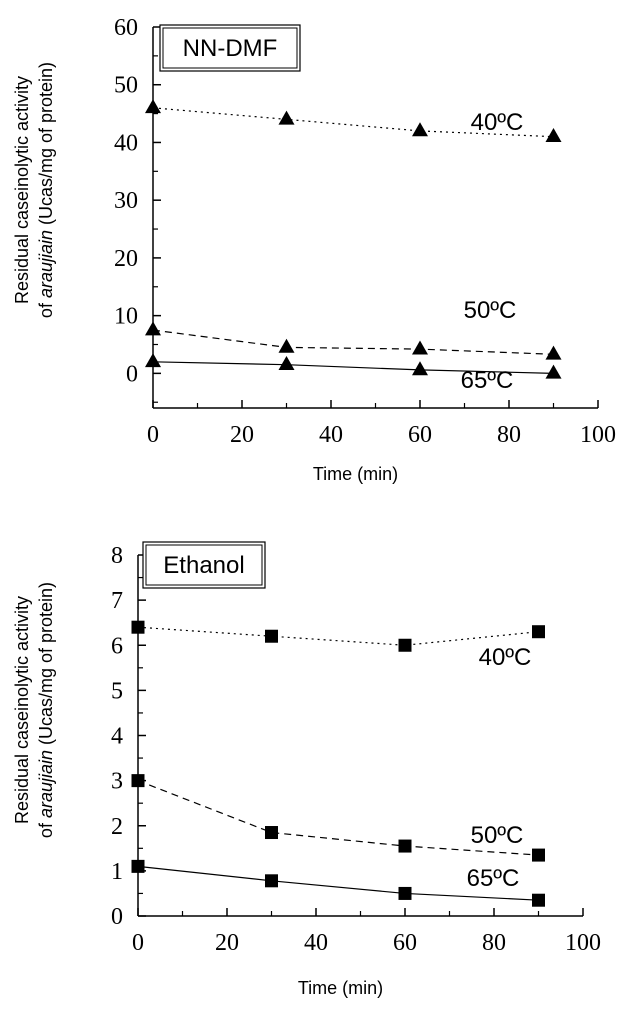 The width and height of the screenshot is (624, 1011). What do you see at coordinates (117, 872) in the screenshot?
I see `y-tick-label: 1` at bounding box center [117, 872].